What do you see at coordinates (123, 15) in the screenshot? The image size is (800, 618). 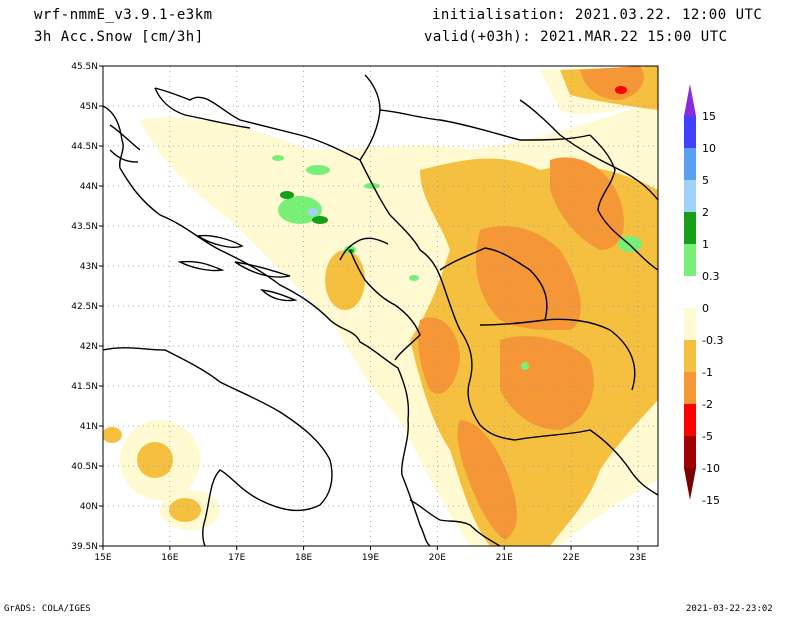 I see `model-title: wrf-nmmE_v3.9.1-e3km` at bounding box center [123, 15].